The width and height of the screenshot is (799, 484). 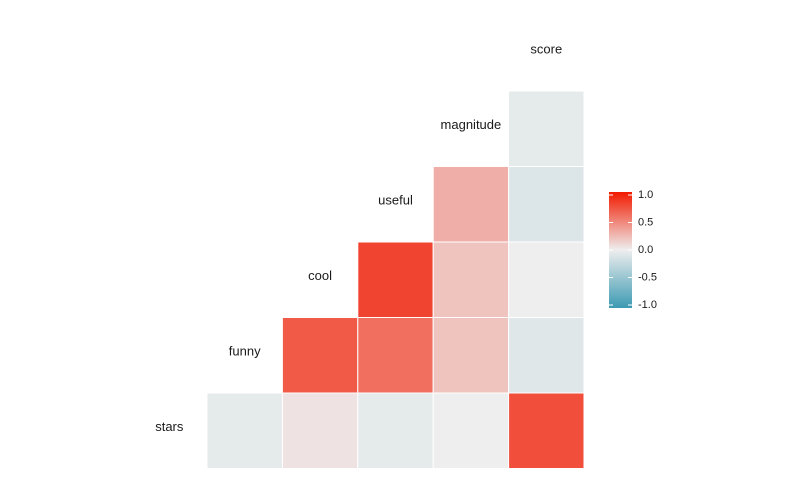 What do you see at coordinates (620, 250) in the screenshot?
I see `colorbar` at bounding box center [620, 250].